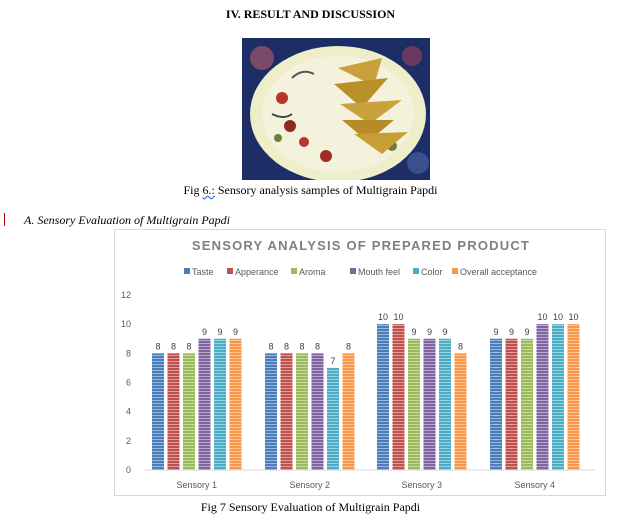  What do you see at coordinates (203, 272) in the screenshot?
I see `legend-label-0: Taste` at bounding box center [203, 272].